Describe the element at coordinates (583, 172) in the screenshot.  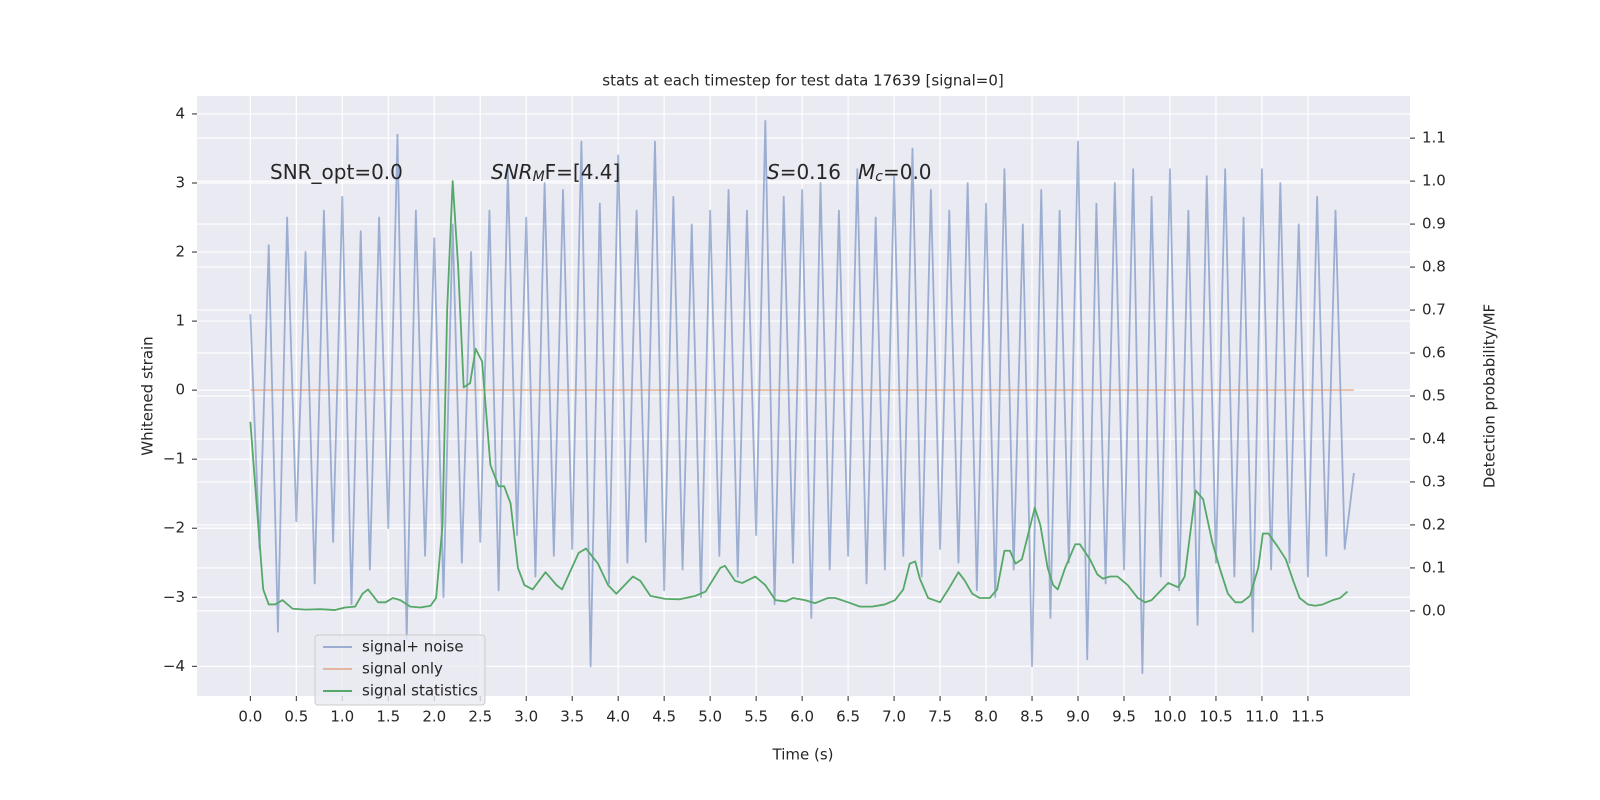
I see `annotation-run: F=[4.4]` at that location.